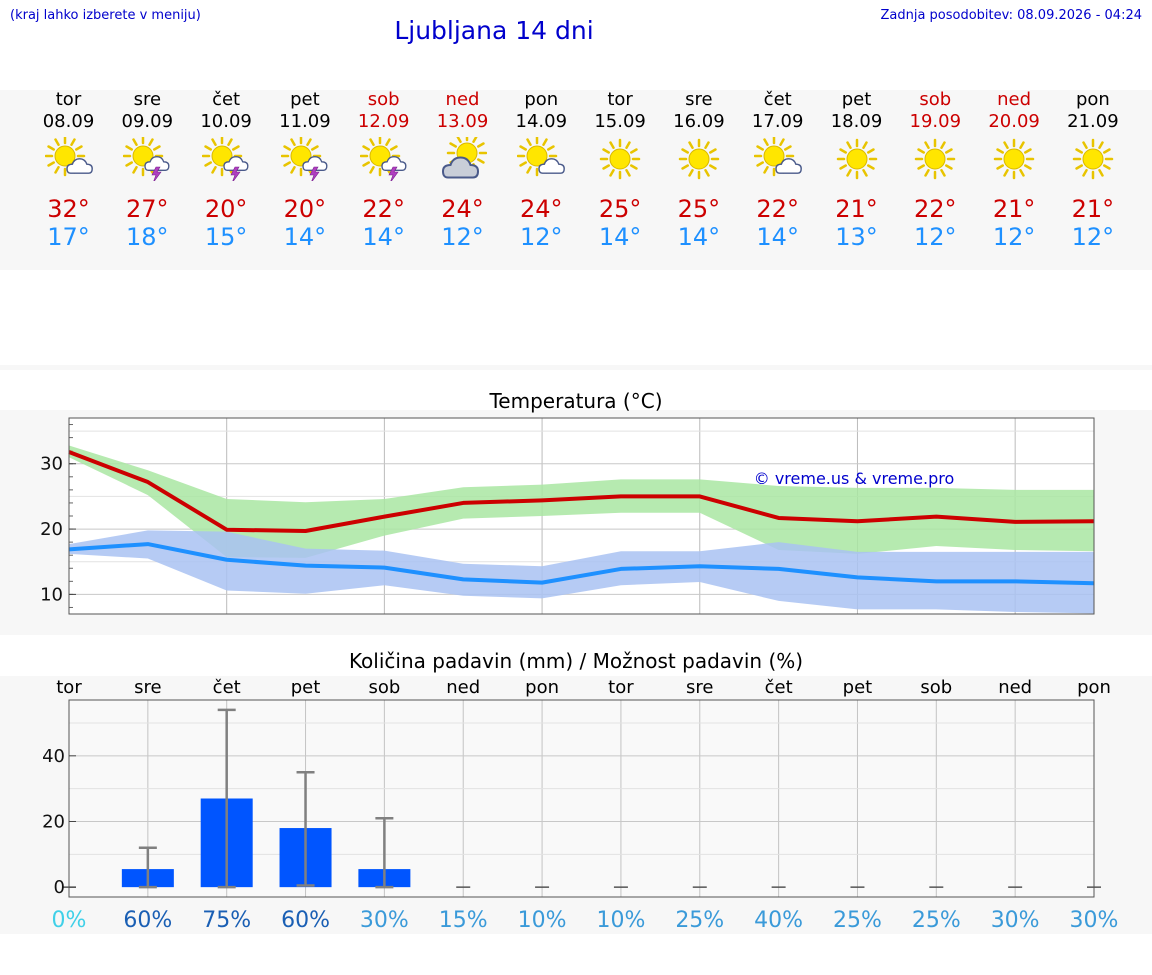 The image size is (1152, 975). I want to click on max-temperature: 21°, so click(856, 209).